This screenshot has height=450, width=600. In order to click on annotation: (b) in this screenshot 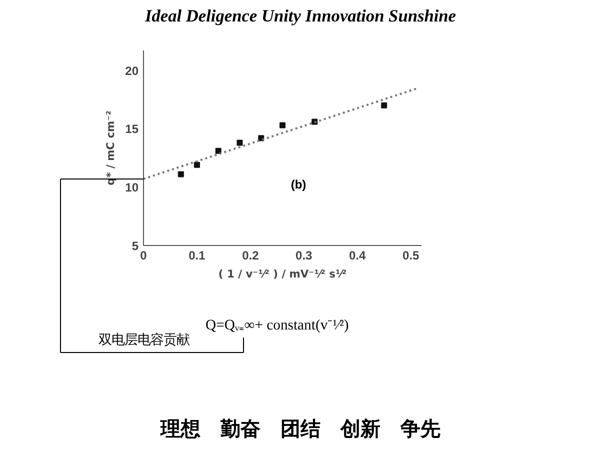, I will do `click(298, 185)`.